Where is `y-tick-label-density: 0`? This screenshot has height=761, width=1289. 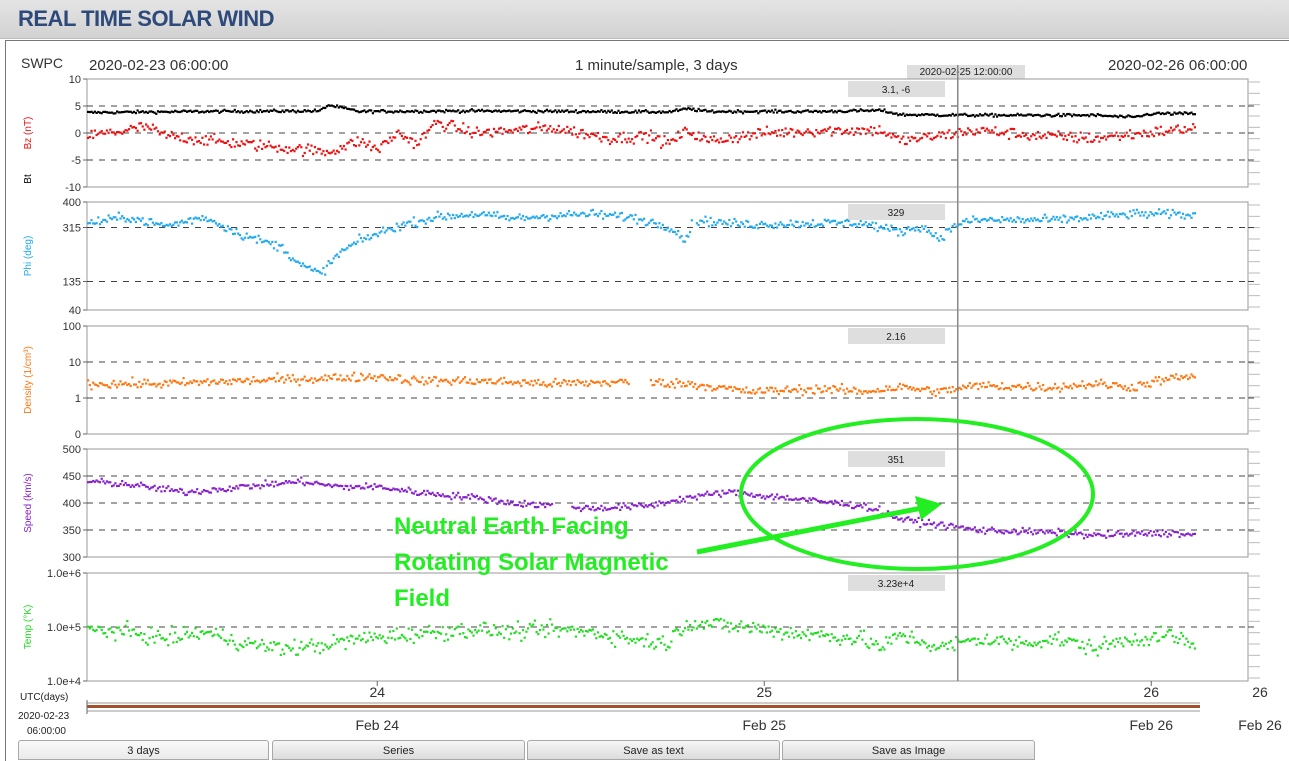
y-tick-label-density: 0 is located at coordinates (78, 435).